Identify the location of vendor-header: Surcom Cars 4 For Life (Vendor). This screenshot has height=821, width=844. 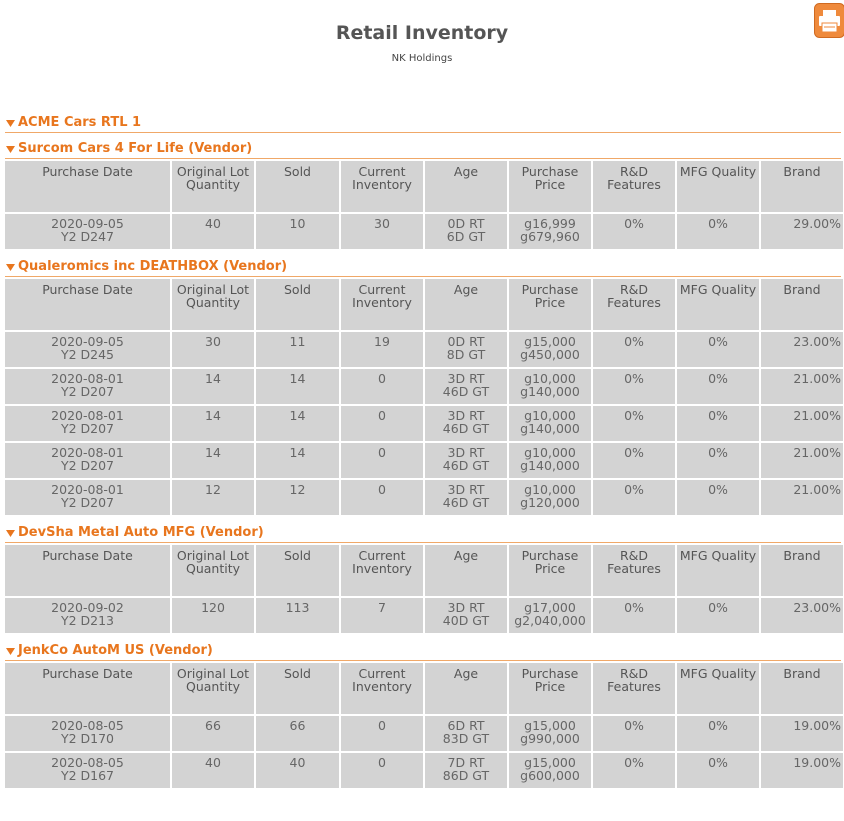
(423, 149).